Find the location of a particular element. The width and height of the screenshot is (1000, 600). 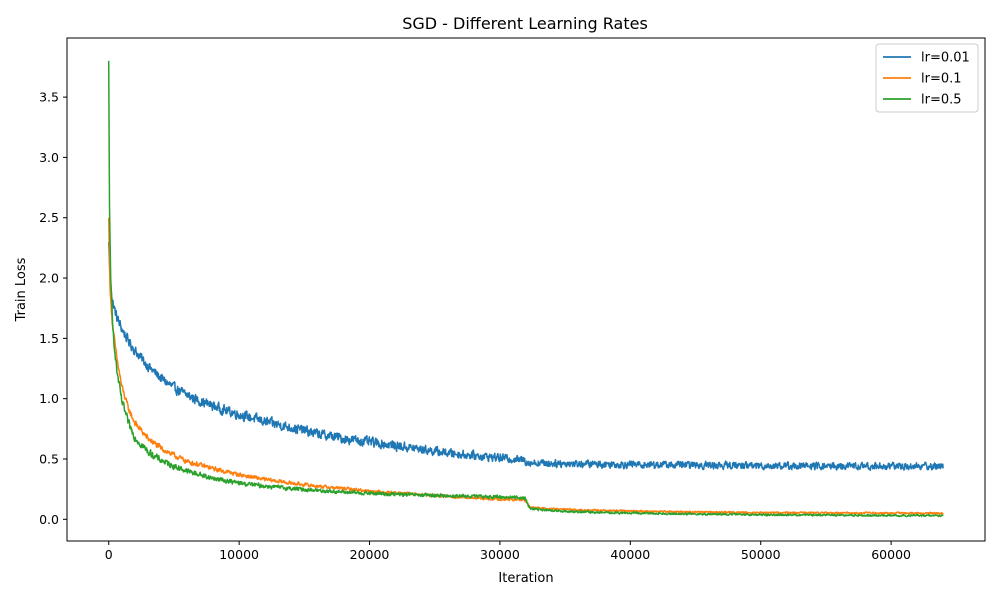

legend: lr=0.01 lr=0.1 lr=0.5 is located at coordinates (927, 78).